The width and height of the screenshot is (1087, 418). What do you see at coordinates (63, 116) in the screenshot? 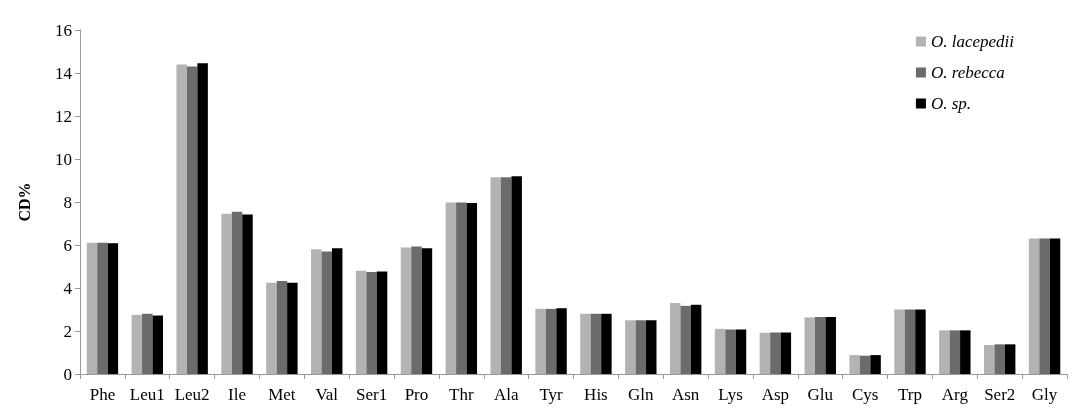
I see `y-tick-label: 12` at bounding box center [63, 116].